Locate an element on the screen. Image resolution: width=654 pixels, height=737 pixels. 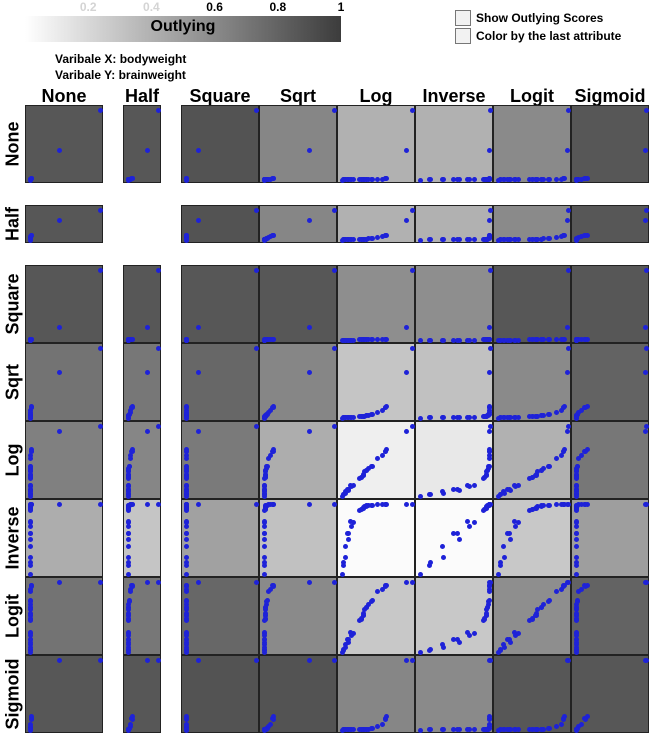
color-by-last-option: Color by the last attribute is located at coordinates (538, 36).